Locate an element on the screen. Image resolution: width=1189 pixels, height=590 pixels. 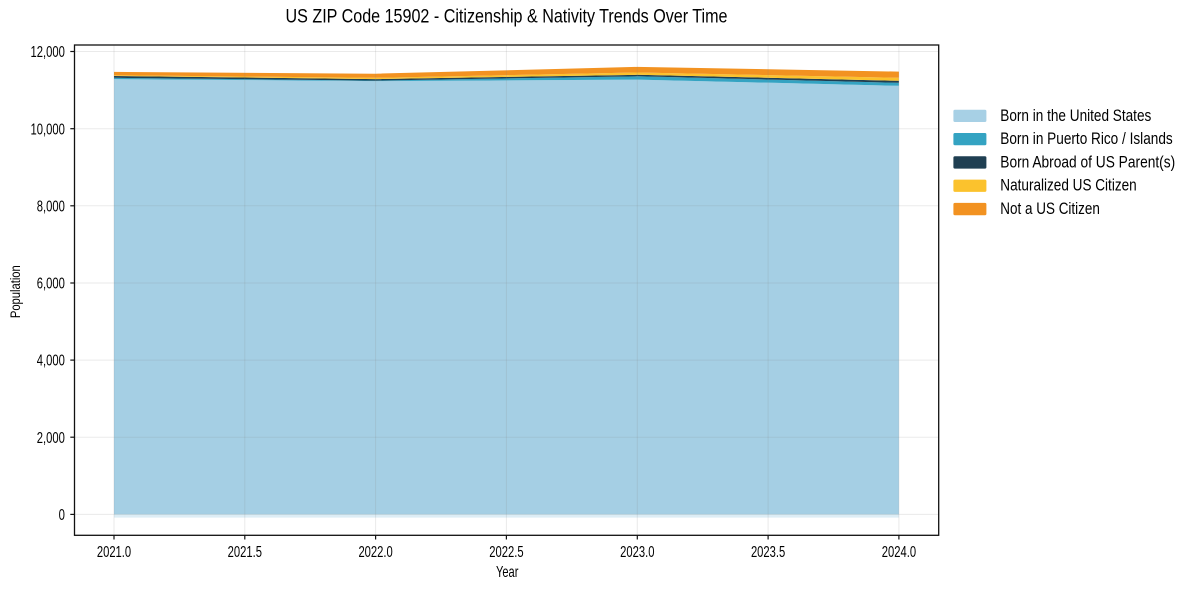
svg-text: 12,000 is located at coordinates (48, 52).